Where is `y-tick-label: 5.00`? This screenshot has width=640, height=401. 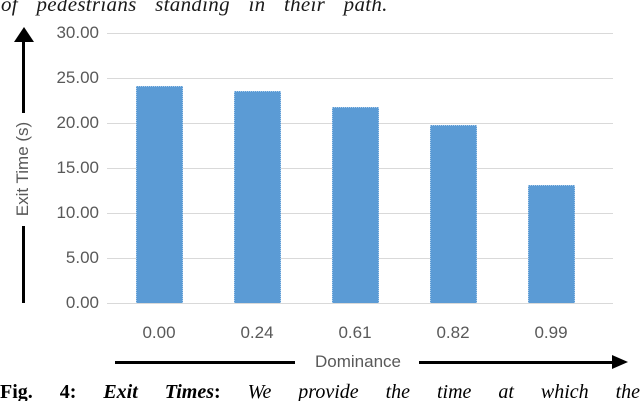 y-tick-label: 5.00 is located at coordinates (82, 257).